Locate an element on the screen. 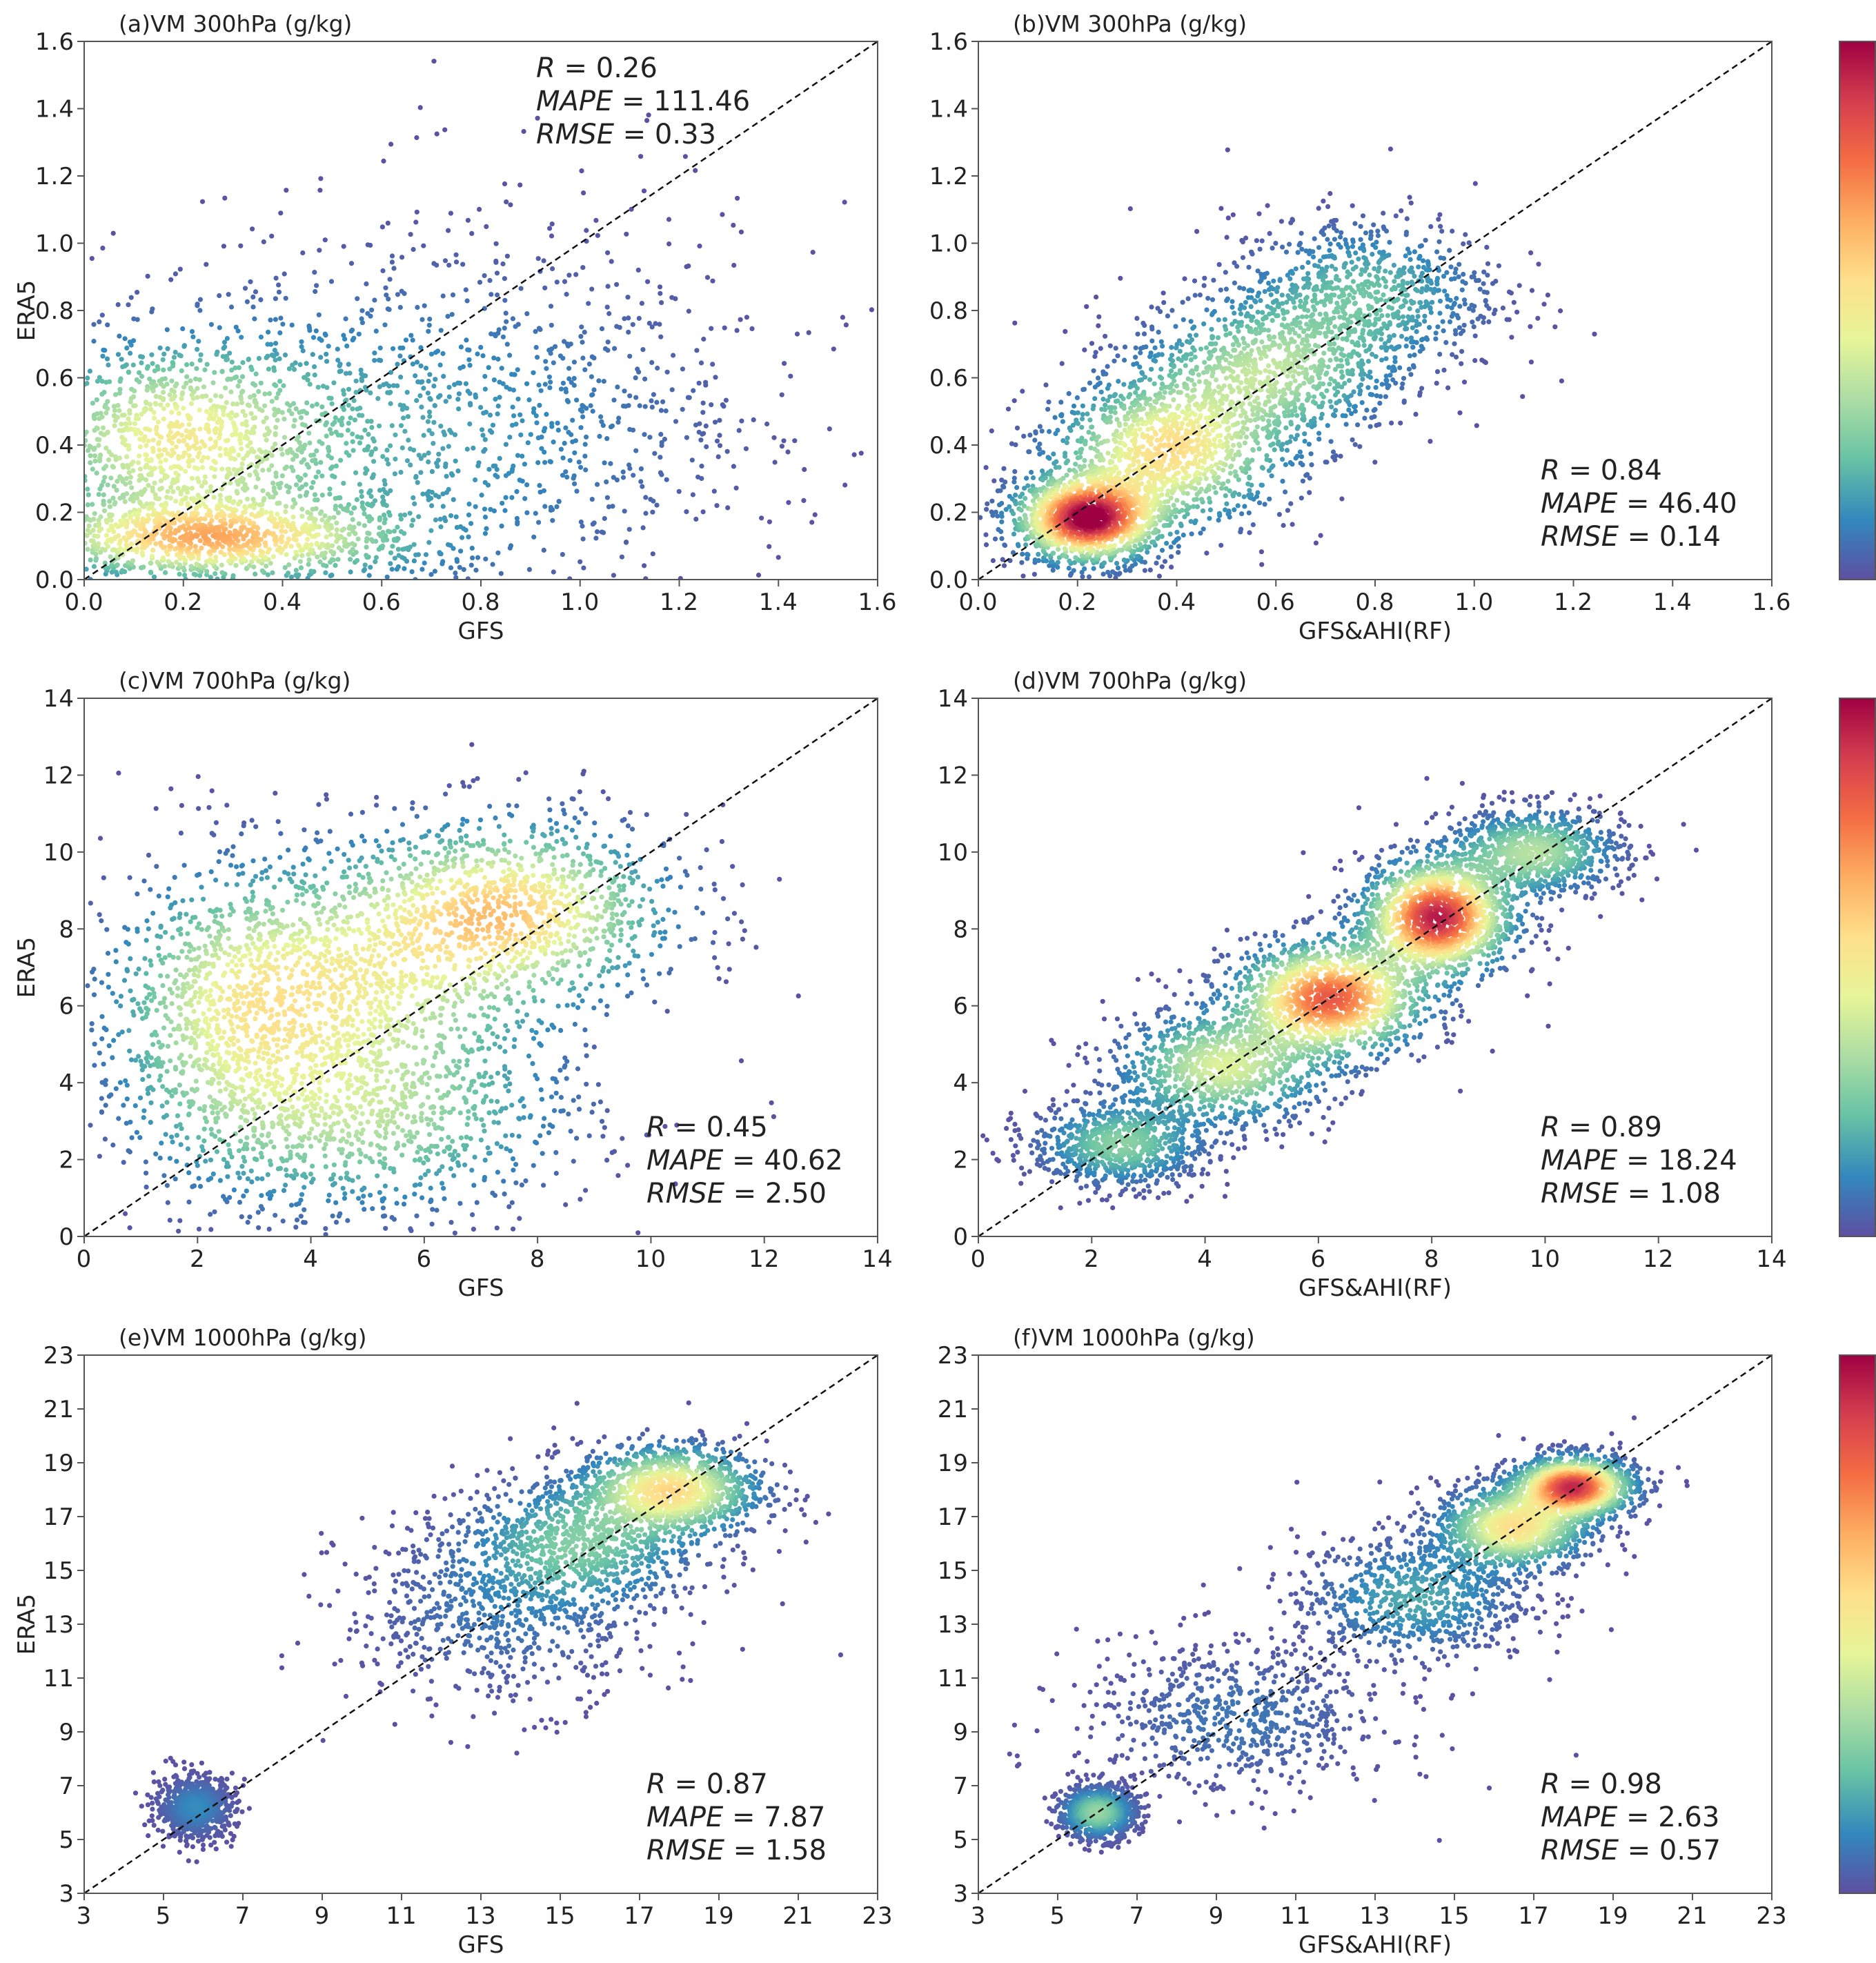  stat-rmse-name: RMSE is located at coordinates (575, 135).